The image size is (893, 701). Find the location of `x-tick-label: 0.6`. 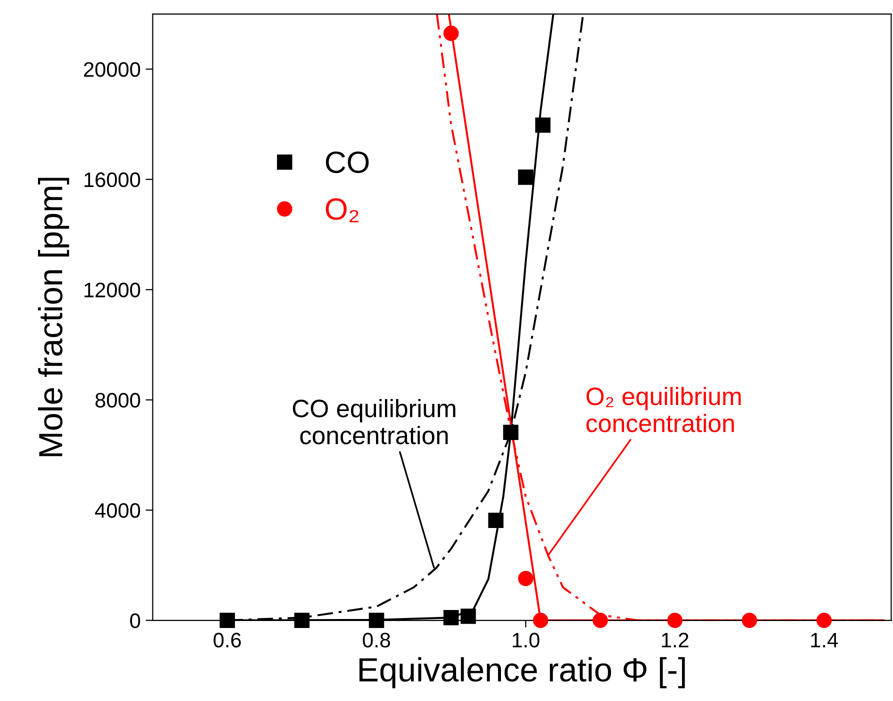

x-tick-label: 0.6 is located at coordinates (227, 640).